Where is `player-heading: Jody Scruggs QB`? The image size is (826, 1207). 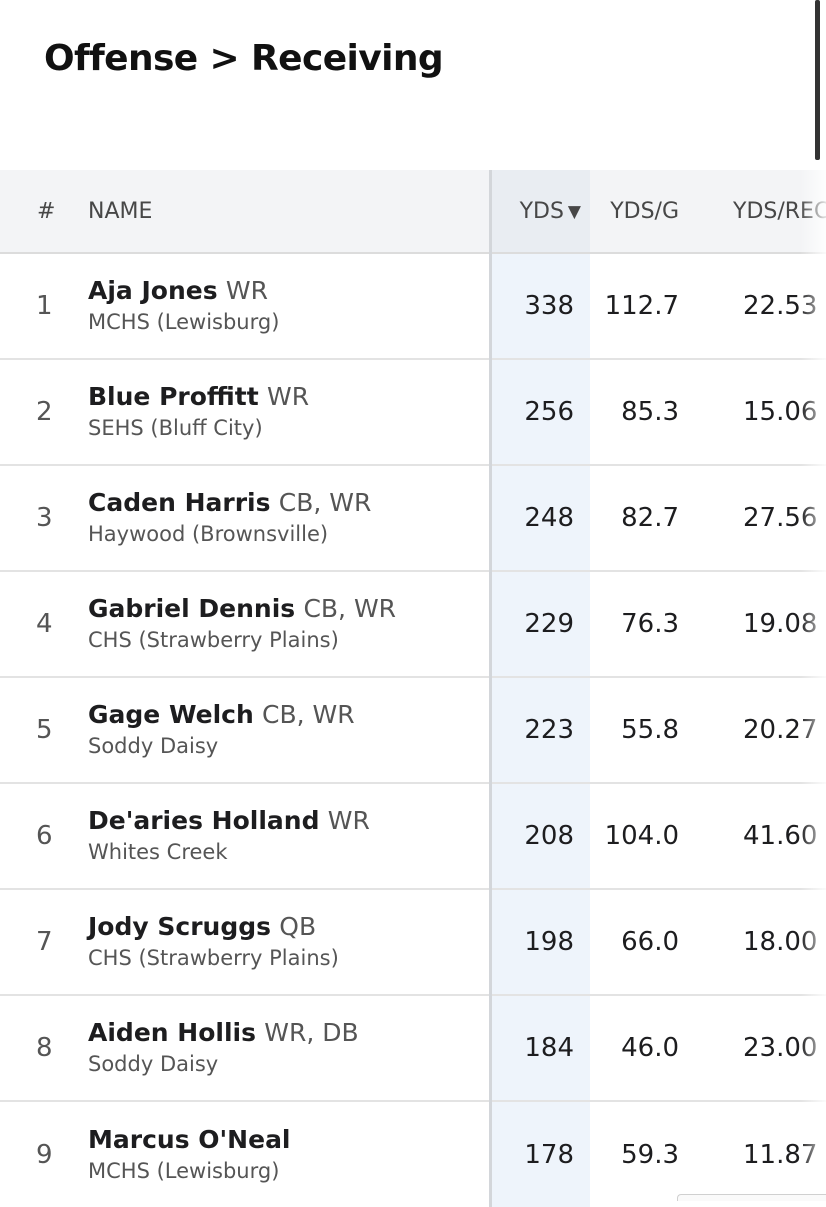
player-heading: Jody Scruggs QB is located at coordinates (288, 927).